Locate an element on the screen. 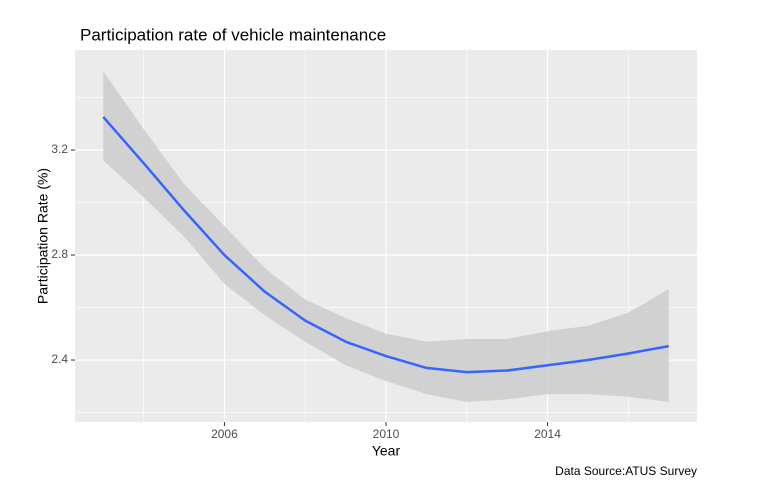 The height and width of the screenshot is (499, 757). y-tick-label: 2.8 is located at coordinates (59, 254).